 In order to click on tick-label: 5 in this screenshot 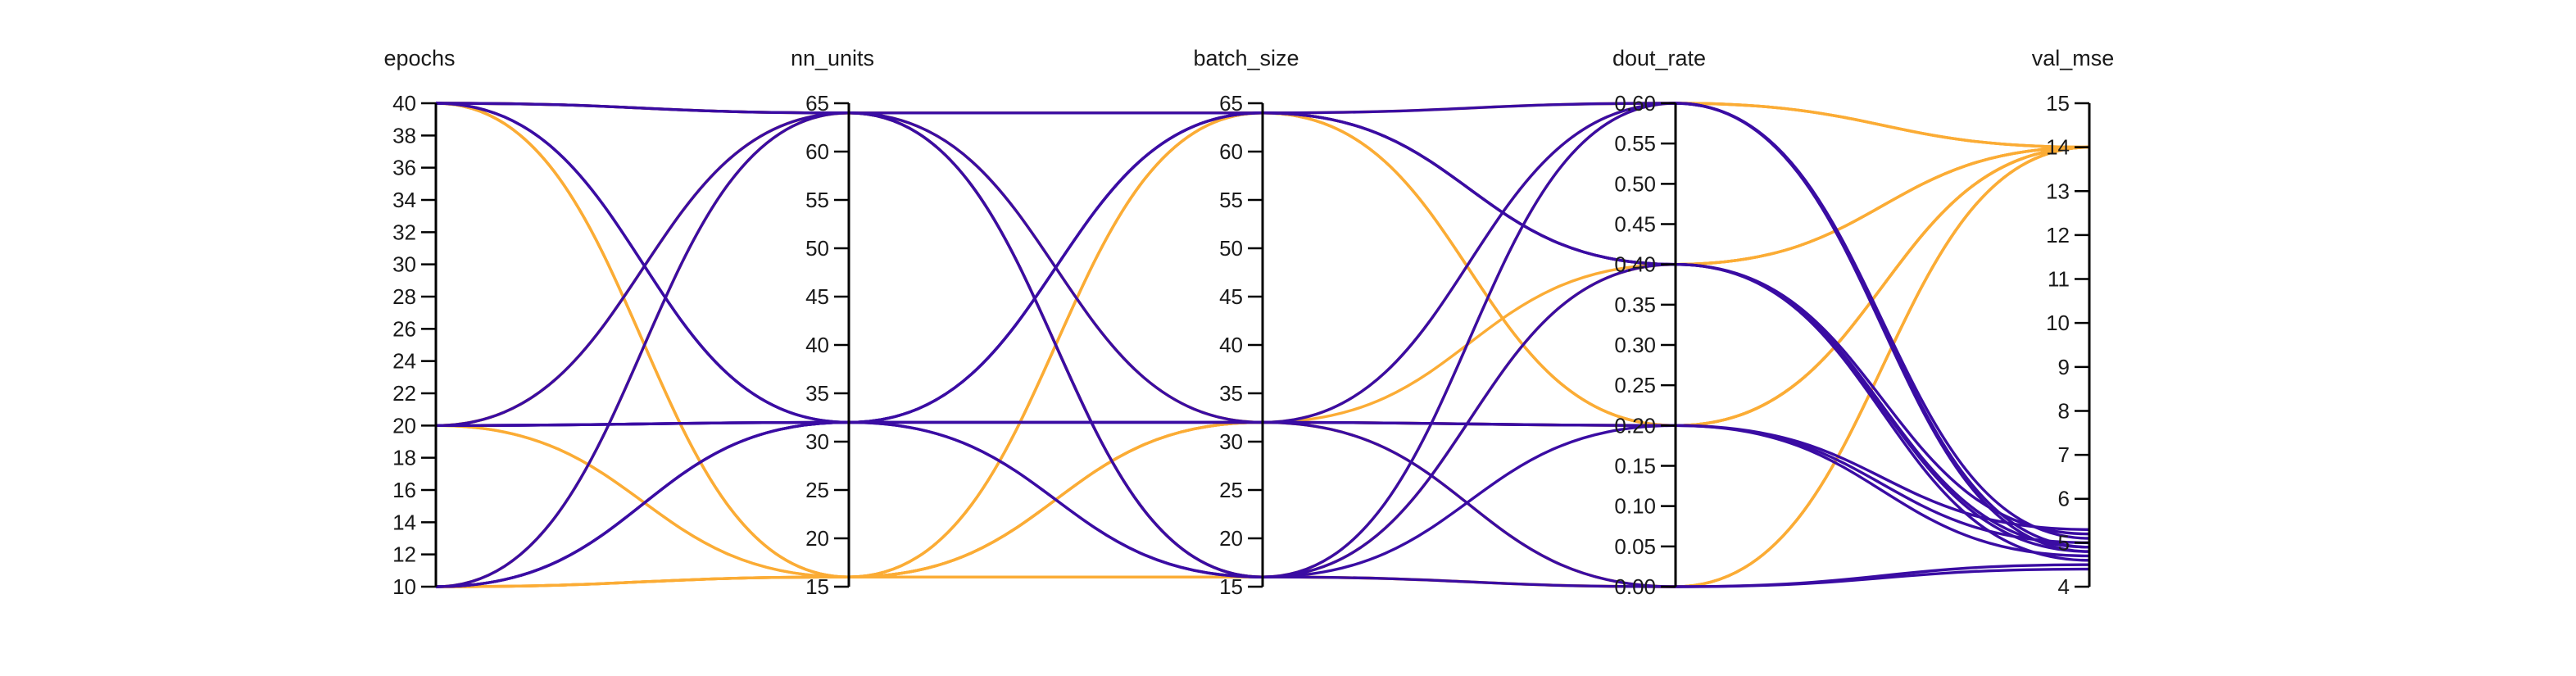, I will do `click(2064, 542)`.